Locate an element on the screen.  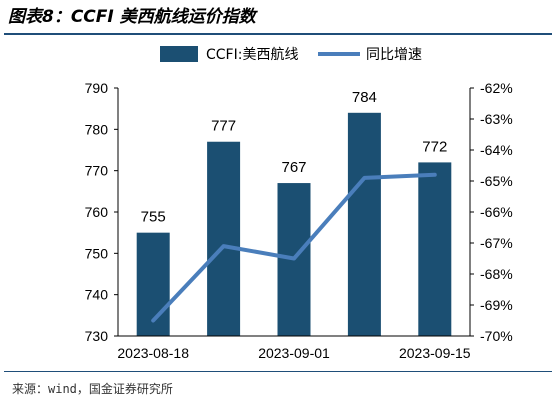
data-label: 772 is located at coordinates (434, 146).